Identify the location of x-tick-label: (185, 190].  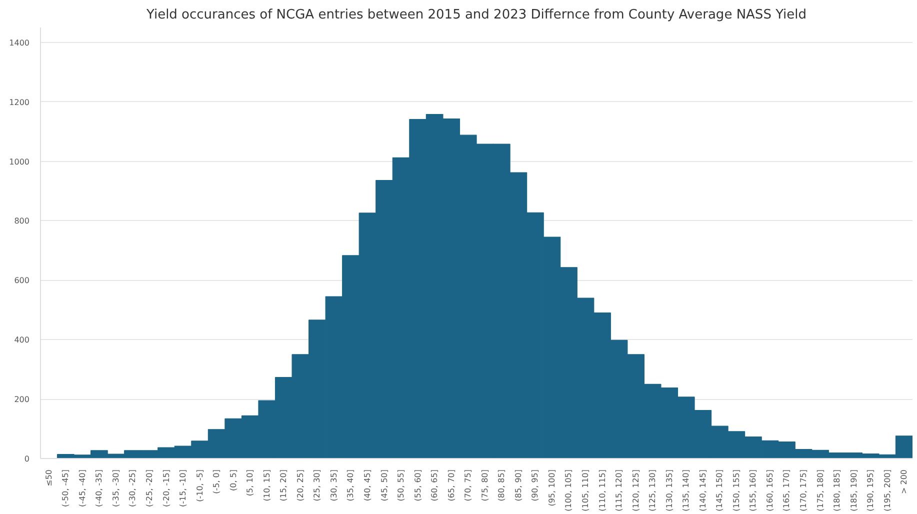
(853, 490).